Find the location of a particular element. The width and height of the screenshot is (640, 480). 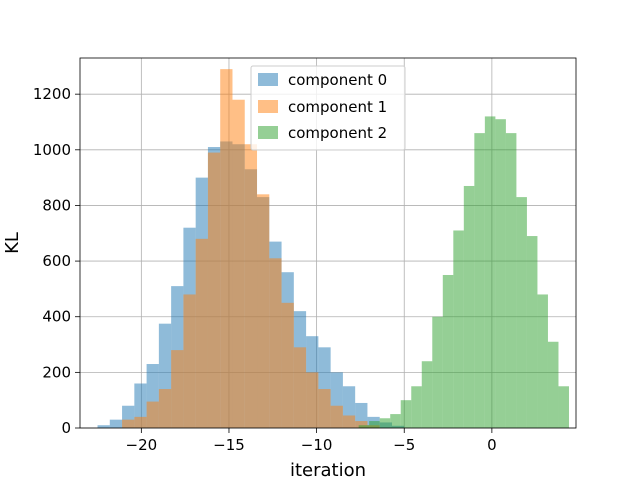

legend-box is located at coordinates (328, 108).